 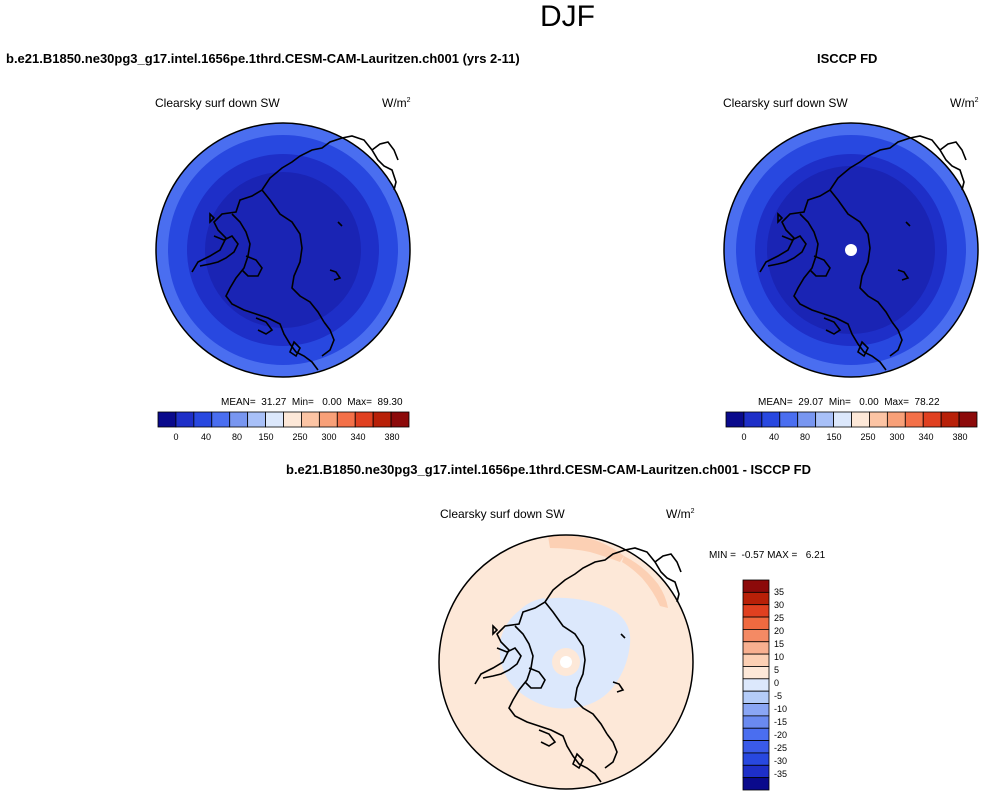 What do you see at coordinates (680, 514) in the screenshot?
I see `diff-units-label: W/m2` at bounding box center [680, 514].